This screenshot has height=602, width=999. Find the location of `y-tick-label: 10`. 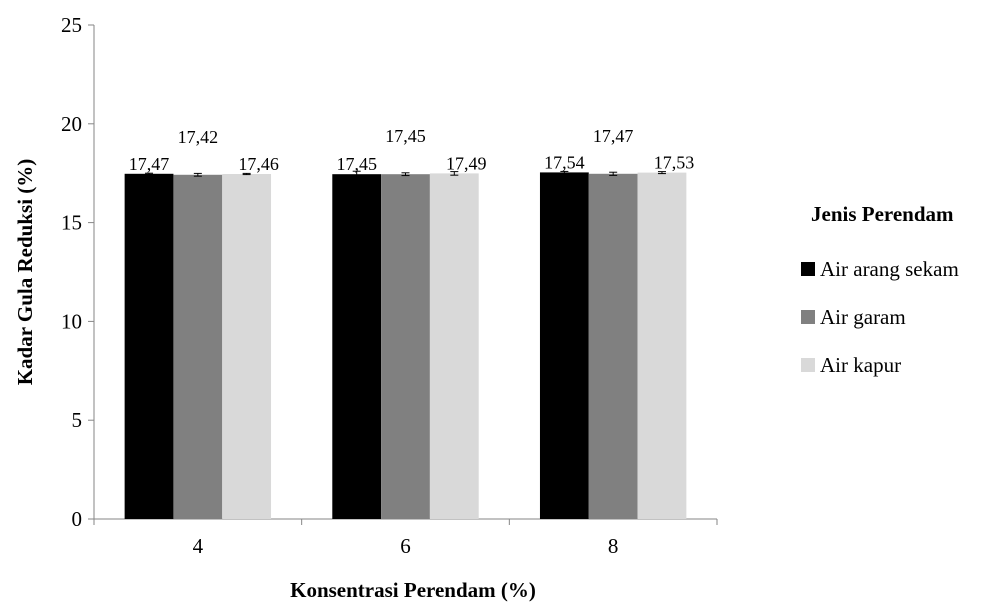

y-tick-label: 10 is located at coordinates (71, 321).